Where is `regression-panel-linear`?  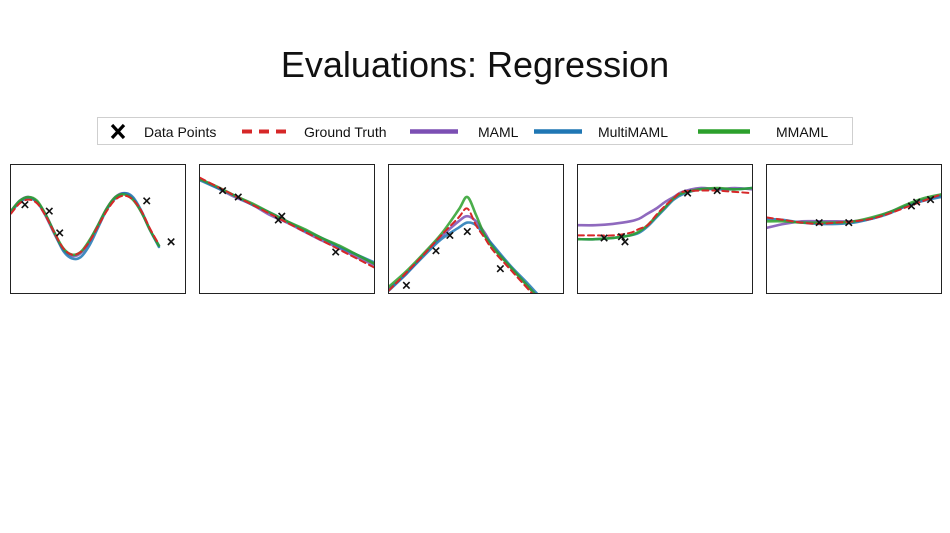 regression-panel-linear is located at coordinates (287, 229).